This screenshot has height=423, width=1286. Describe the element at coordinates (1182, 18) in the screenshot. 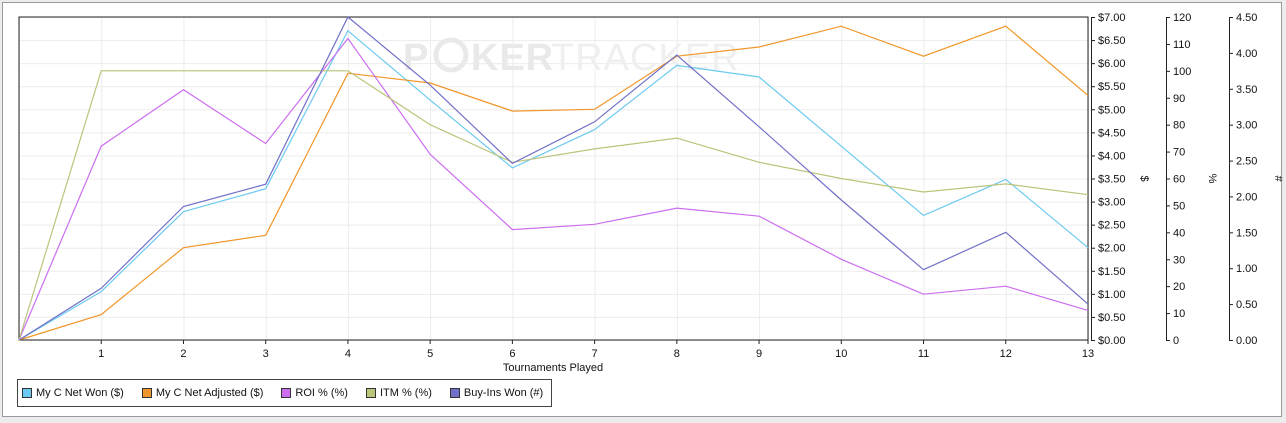

I see `y-tick-label-percent: 120` at that location.